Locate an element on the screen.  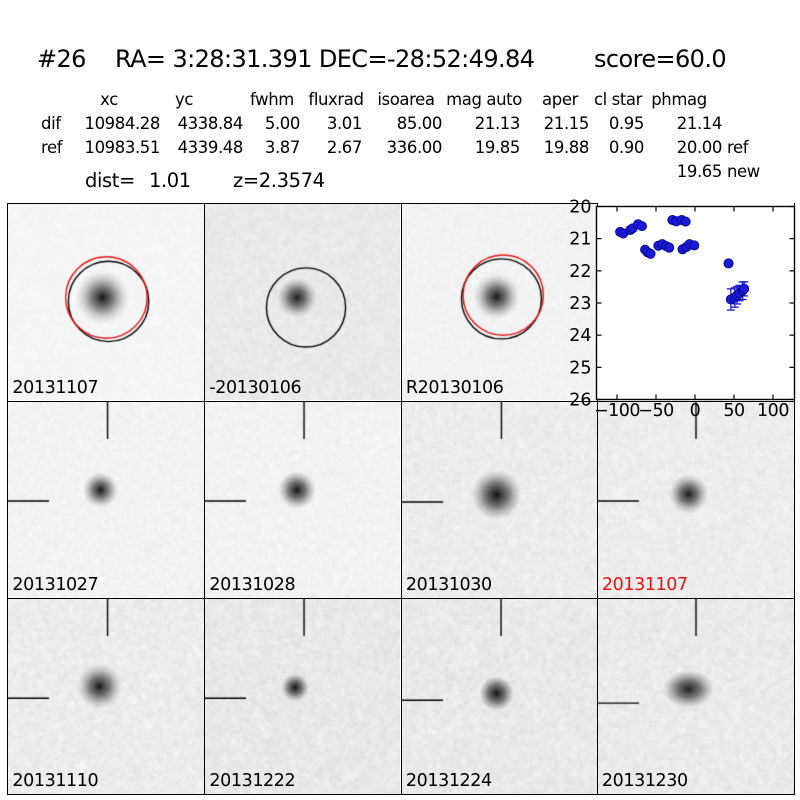
row-label-ref: ref is located at coordinates (52, 147).